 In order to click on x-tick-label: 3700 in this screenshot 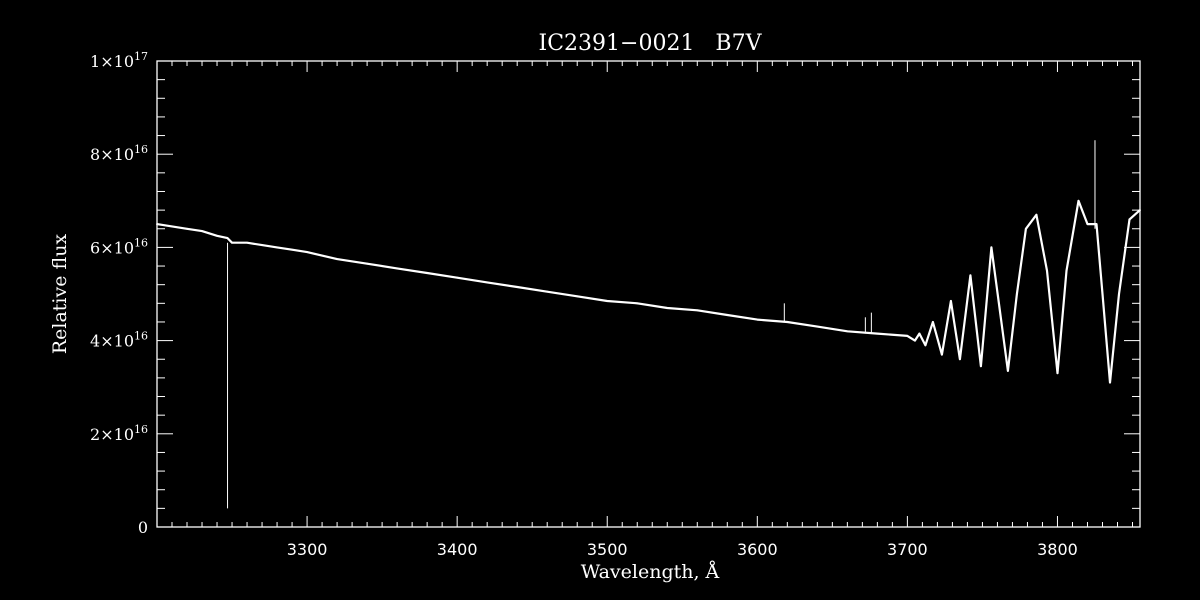, I will do `click(907, 549)`.